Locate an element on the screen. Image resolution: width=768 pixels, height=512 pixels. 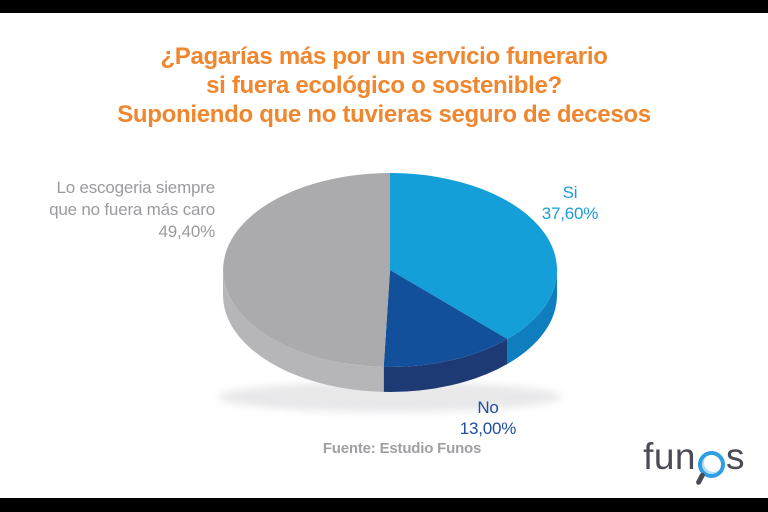
slice-label-si-name: Si is located at coordinates (570, 192).